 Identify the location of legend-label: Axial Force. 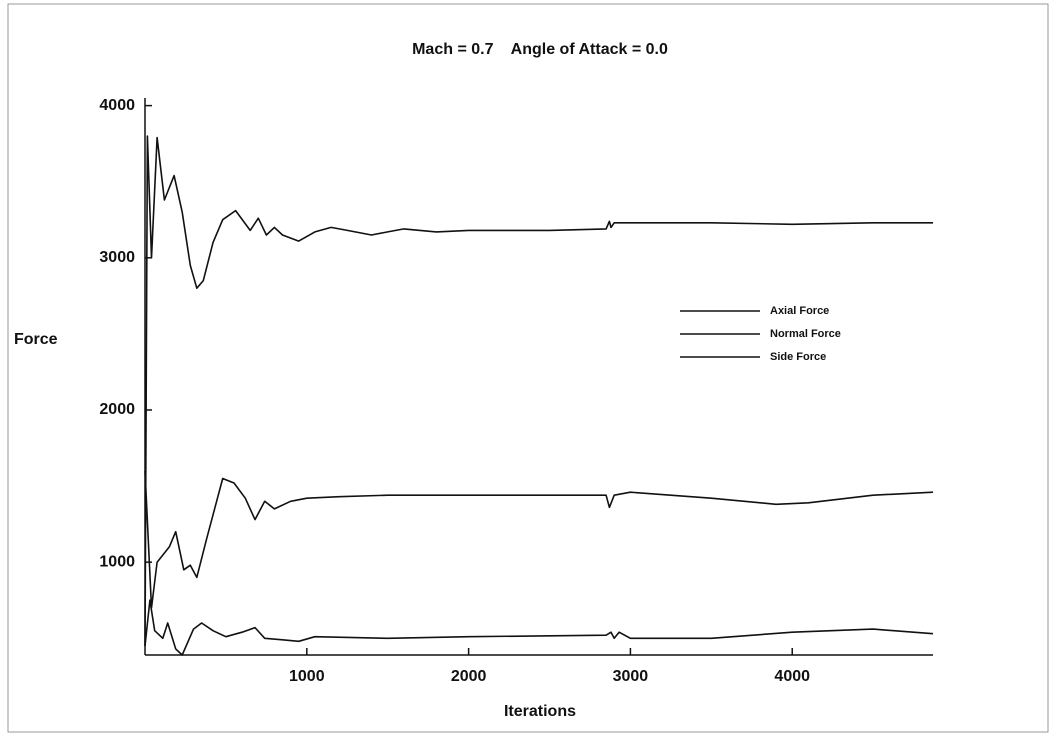
(799, 311).